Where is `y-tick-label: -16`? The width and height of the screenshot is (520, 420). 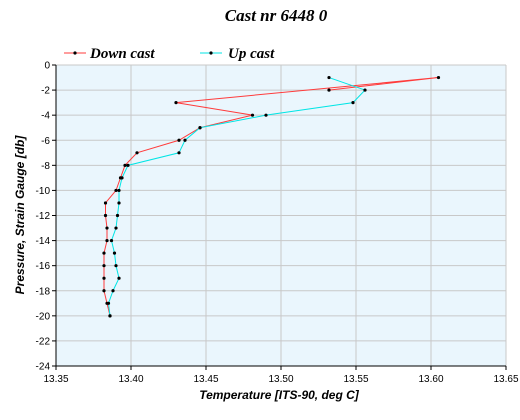
y-tick-label: -16 is located at coordinates (43, 266).